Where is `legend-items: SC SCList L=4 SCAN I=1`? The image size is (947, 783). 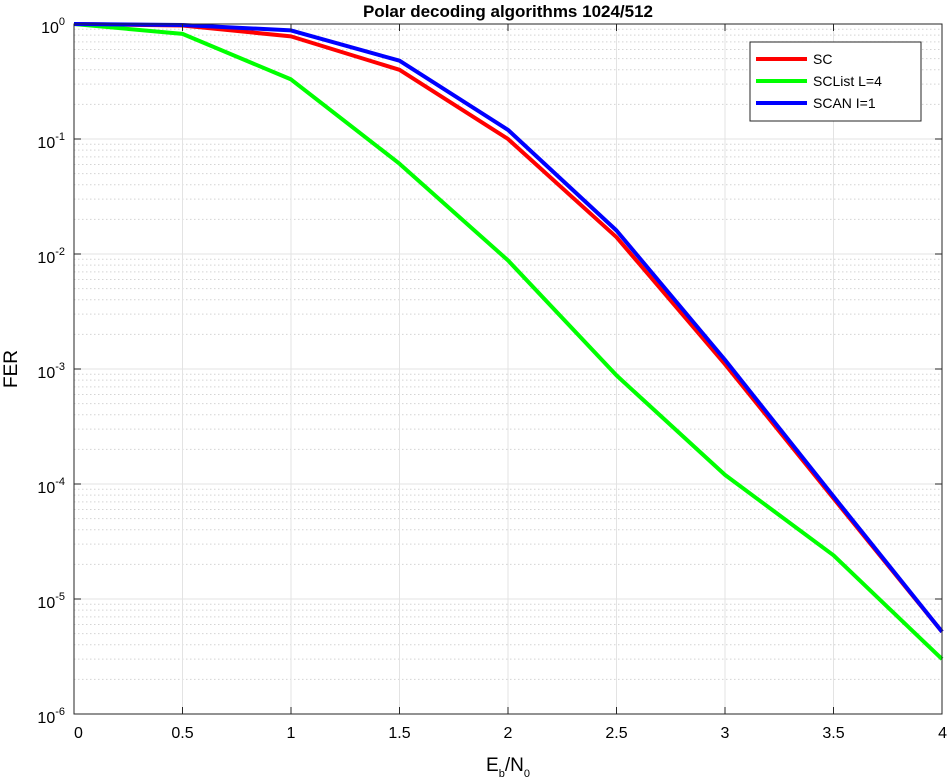 legend-items: SC SCList L=4 SCAN I=1 is located at coordinates (819, 81).